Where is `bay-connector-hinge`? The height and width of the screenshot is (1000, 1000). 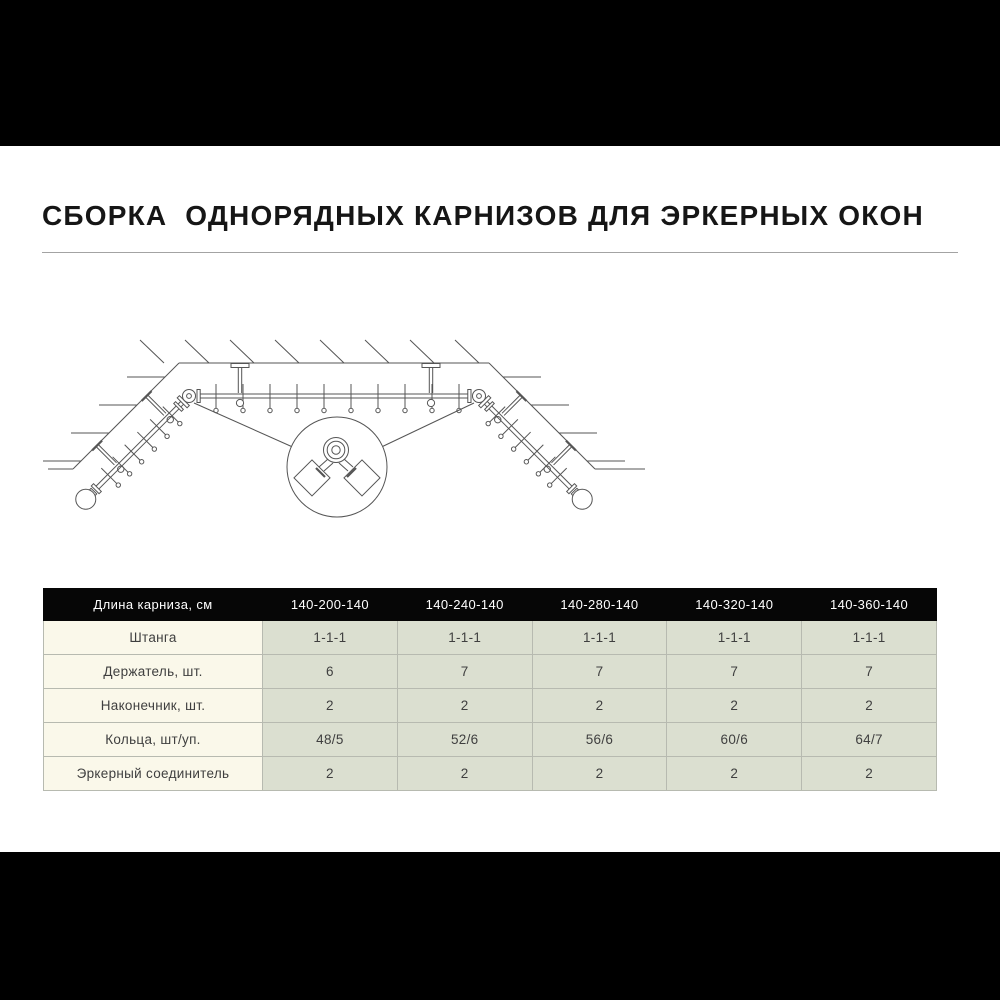 bay-connector-hinge is located at coordinates (334, 396).